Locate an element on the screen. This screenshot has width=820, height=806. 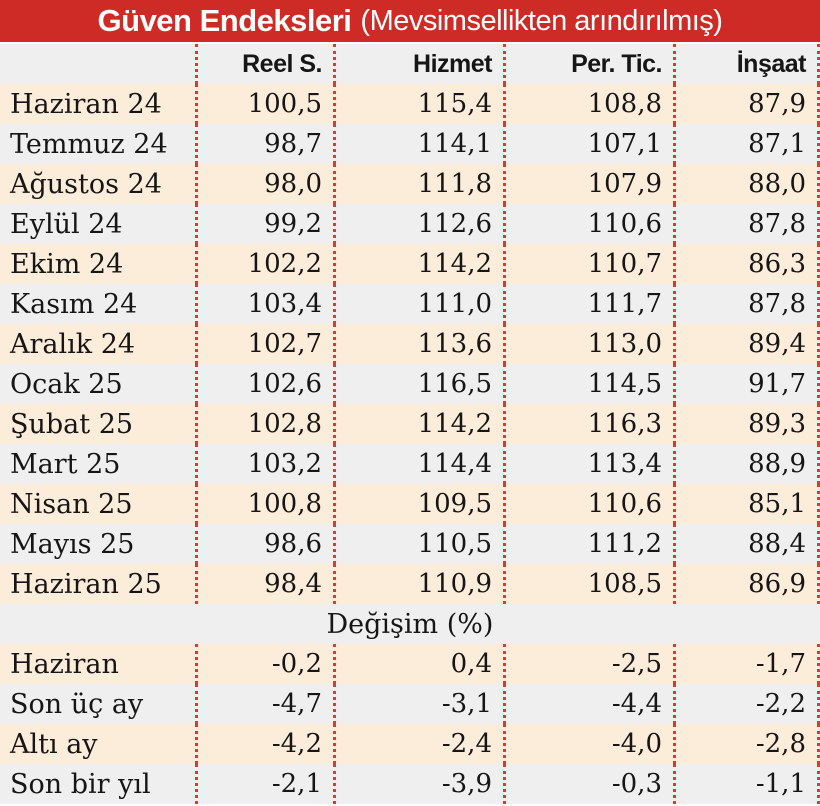
cell-value: 100,5 is located at coordinates (264, 104).